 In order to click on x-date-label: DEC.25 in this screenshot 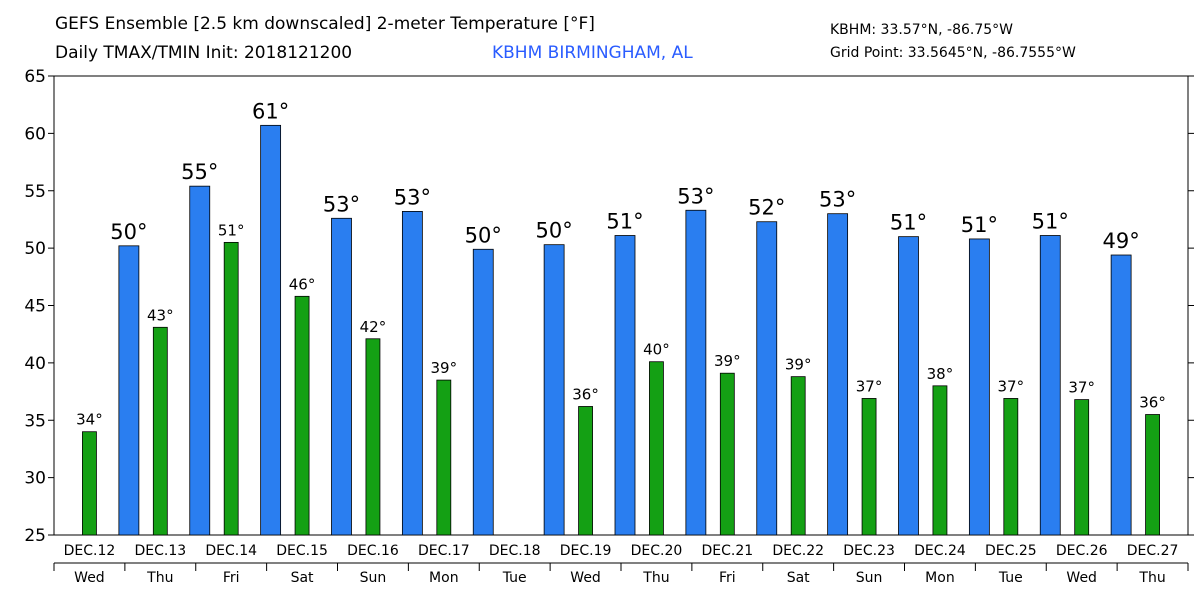, I will do `click(1011, 551)`.